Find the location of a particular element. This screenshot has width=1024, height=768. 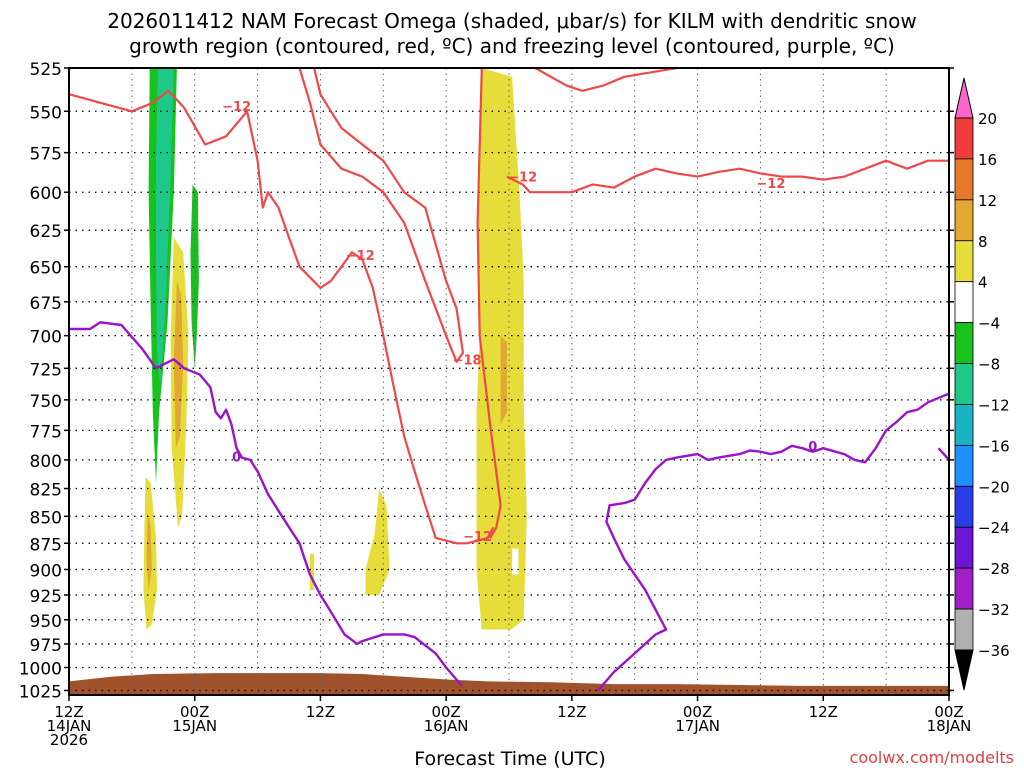

colorbar-label-3: 8 is located at coordinates (983, 242).